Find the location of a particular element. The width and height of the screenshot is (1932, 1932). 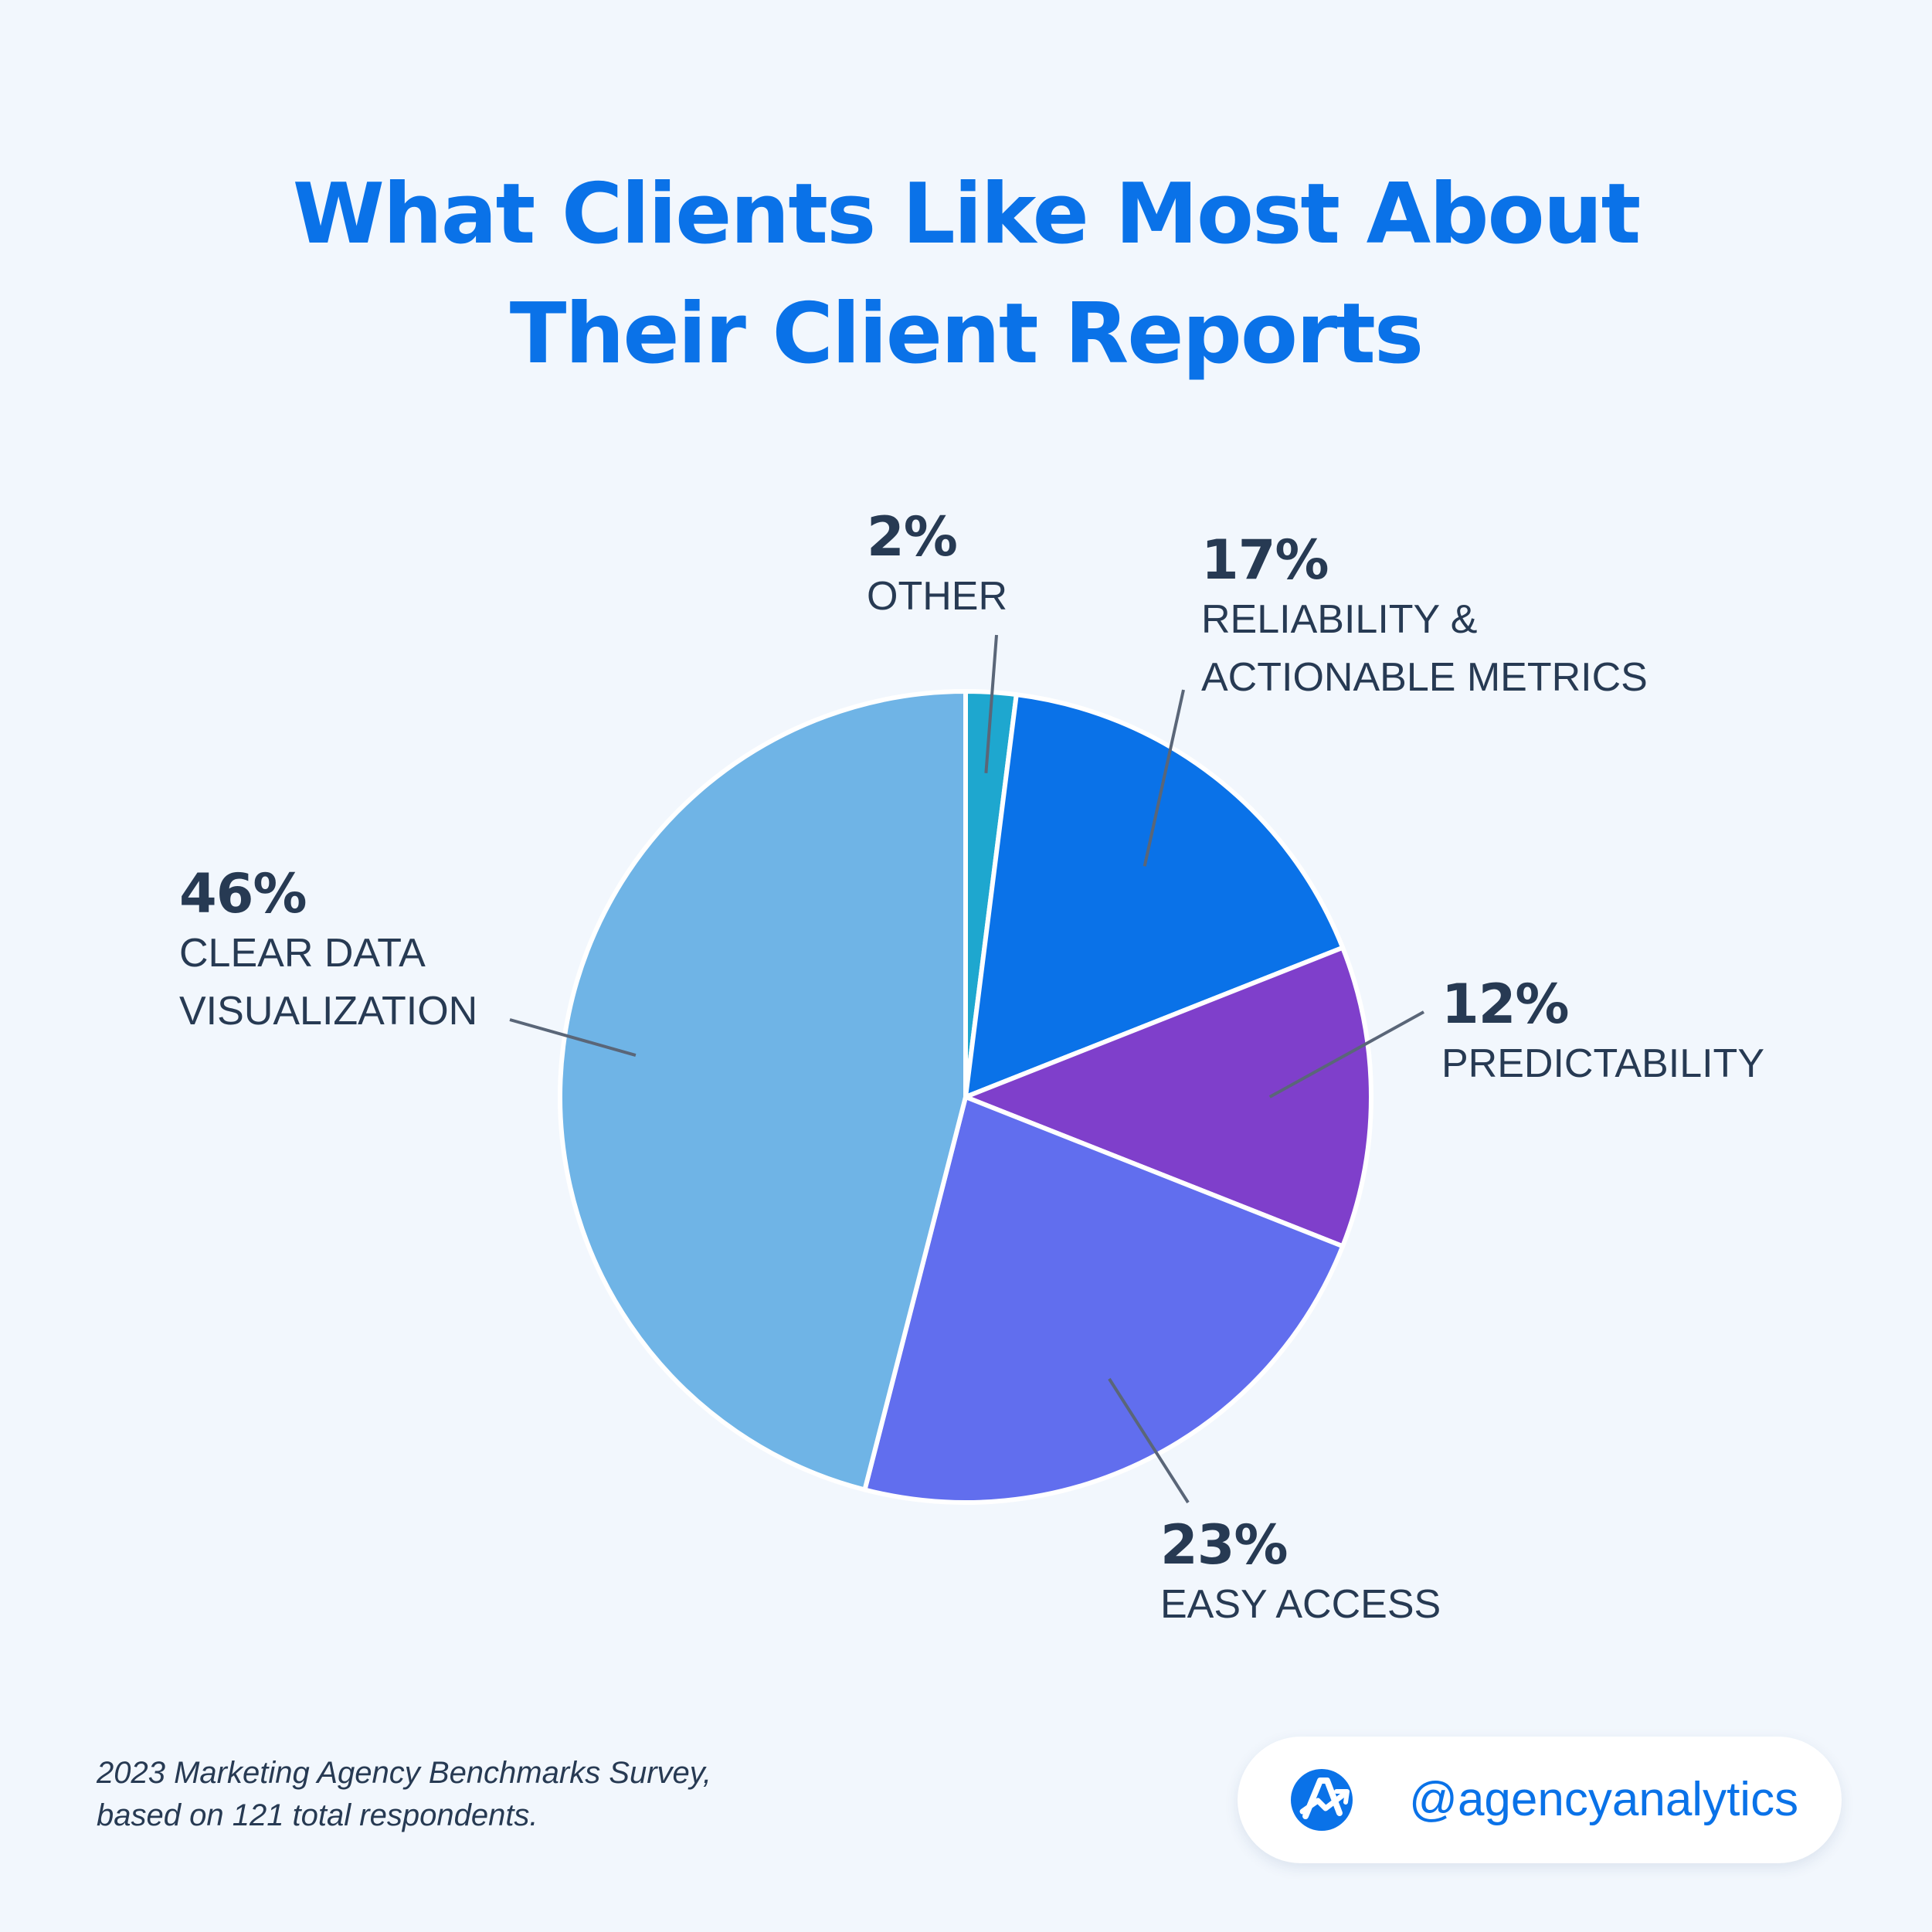

leader-line-other is located at coordinates (991, 703).